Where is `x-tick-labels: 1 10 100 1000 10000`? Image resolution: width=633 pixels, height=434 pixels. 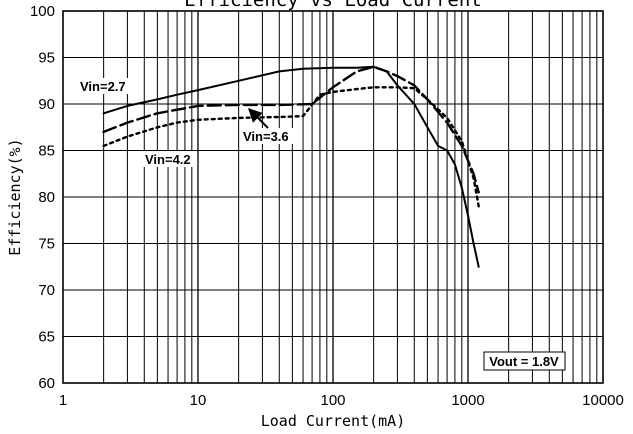 x-tick-labels: 1 10 100 1000 10000 is located at coordinates (341, 400).